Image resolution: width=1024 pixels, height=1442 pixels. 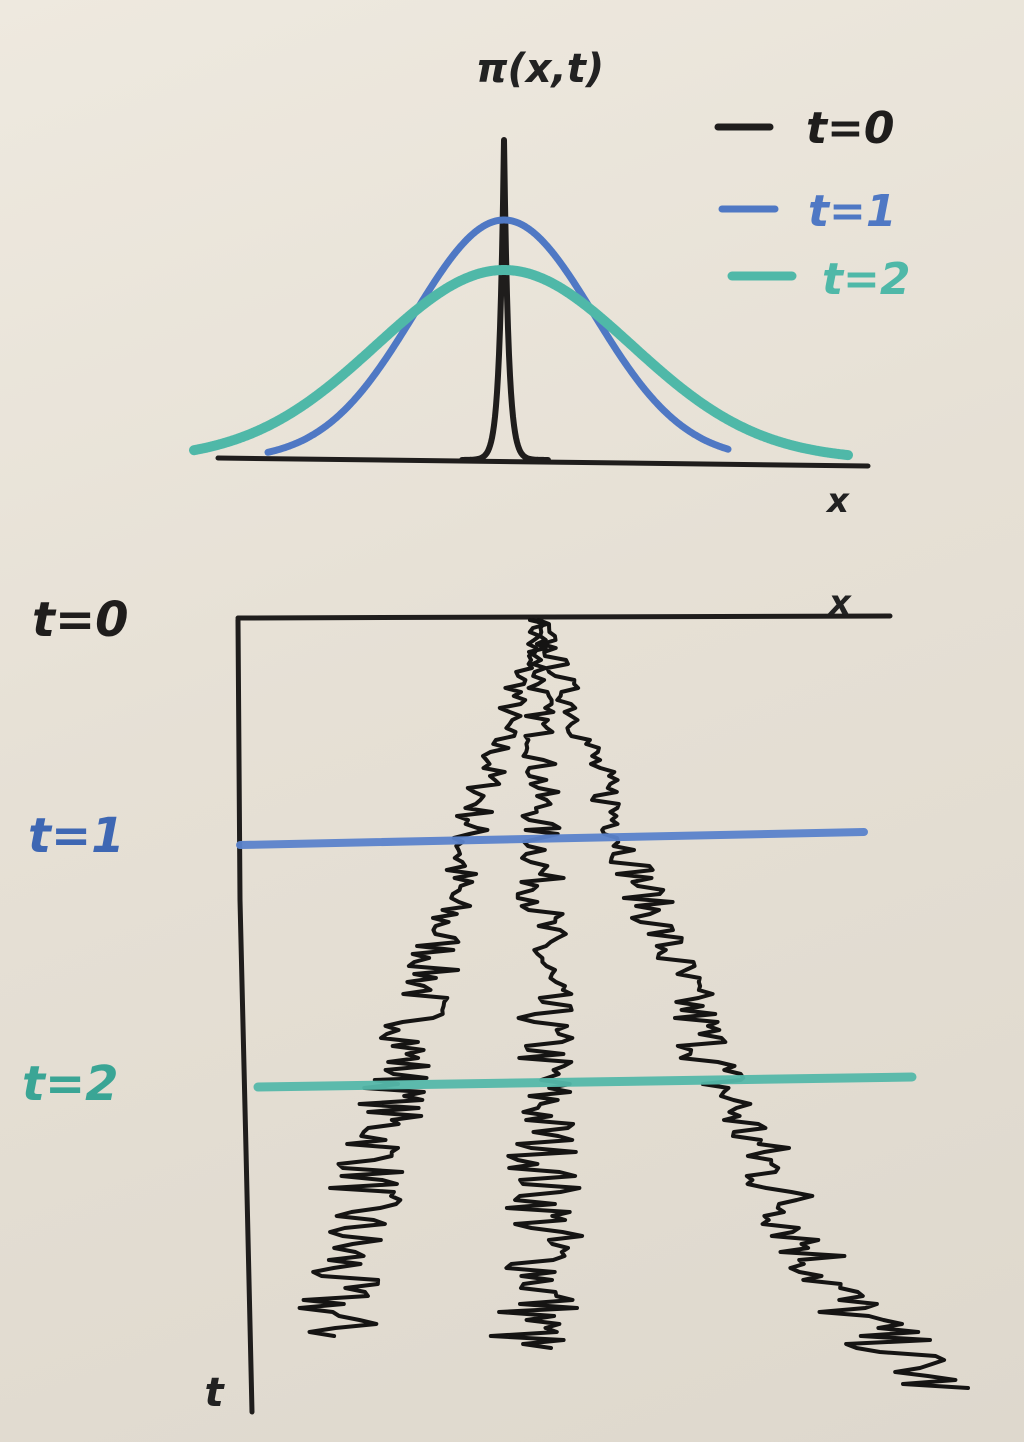 What do you see at coordinates (850, 128) in the screenshot?
I see `legend-label-t0: t=0` at bounding box center [850, 128].